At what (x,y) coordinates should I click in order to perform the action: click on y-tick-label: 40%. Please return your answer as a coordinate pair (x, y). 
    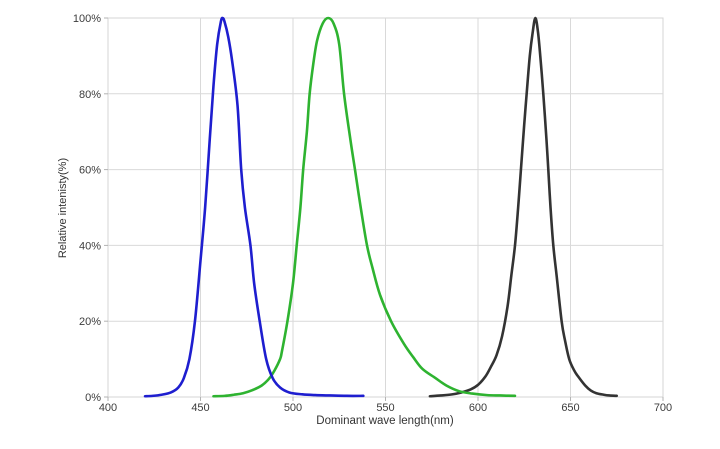
    Looking at the image, I should click on (90, 246).